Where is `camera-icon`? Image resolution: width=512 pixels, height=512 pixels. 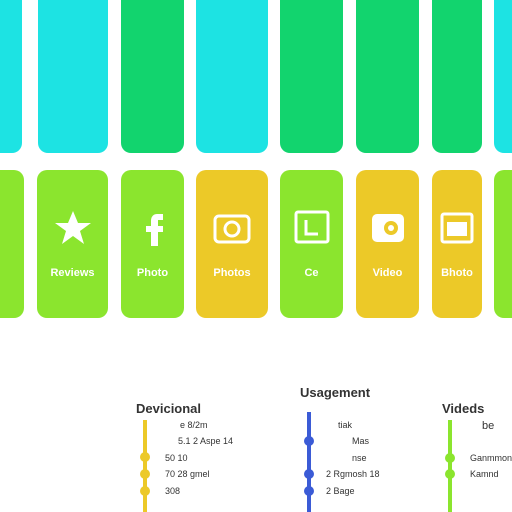
camera-icon is located at coordinates (232, 229).